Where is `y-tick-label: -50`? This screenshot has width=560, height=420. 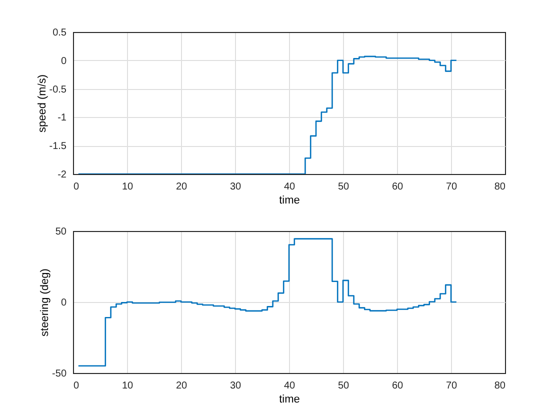
y-tick-label: -50 is located at coordinates (59, 374).